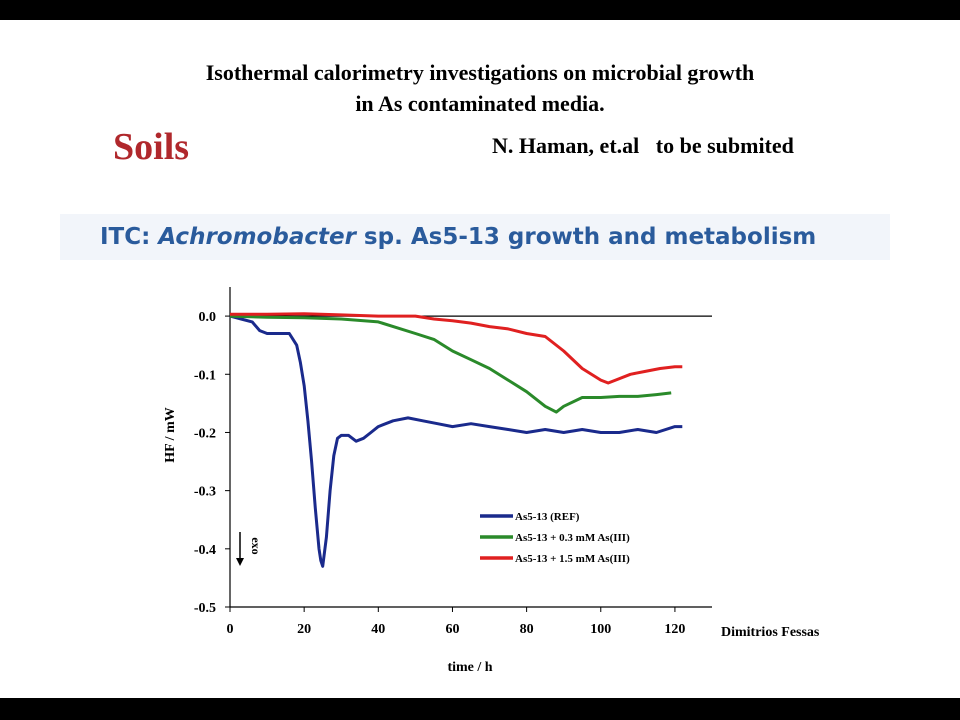 This screenshot has height=720, width=960. Describe the element at coordinates (480, 103) in the screenshot. I see `slide-title-line-2: in As contaminated media.` at that location.